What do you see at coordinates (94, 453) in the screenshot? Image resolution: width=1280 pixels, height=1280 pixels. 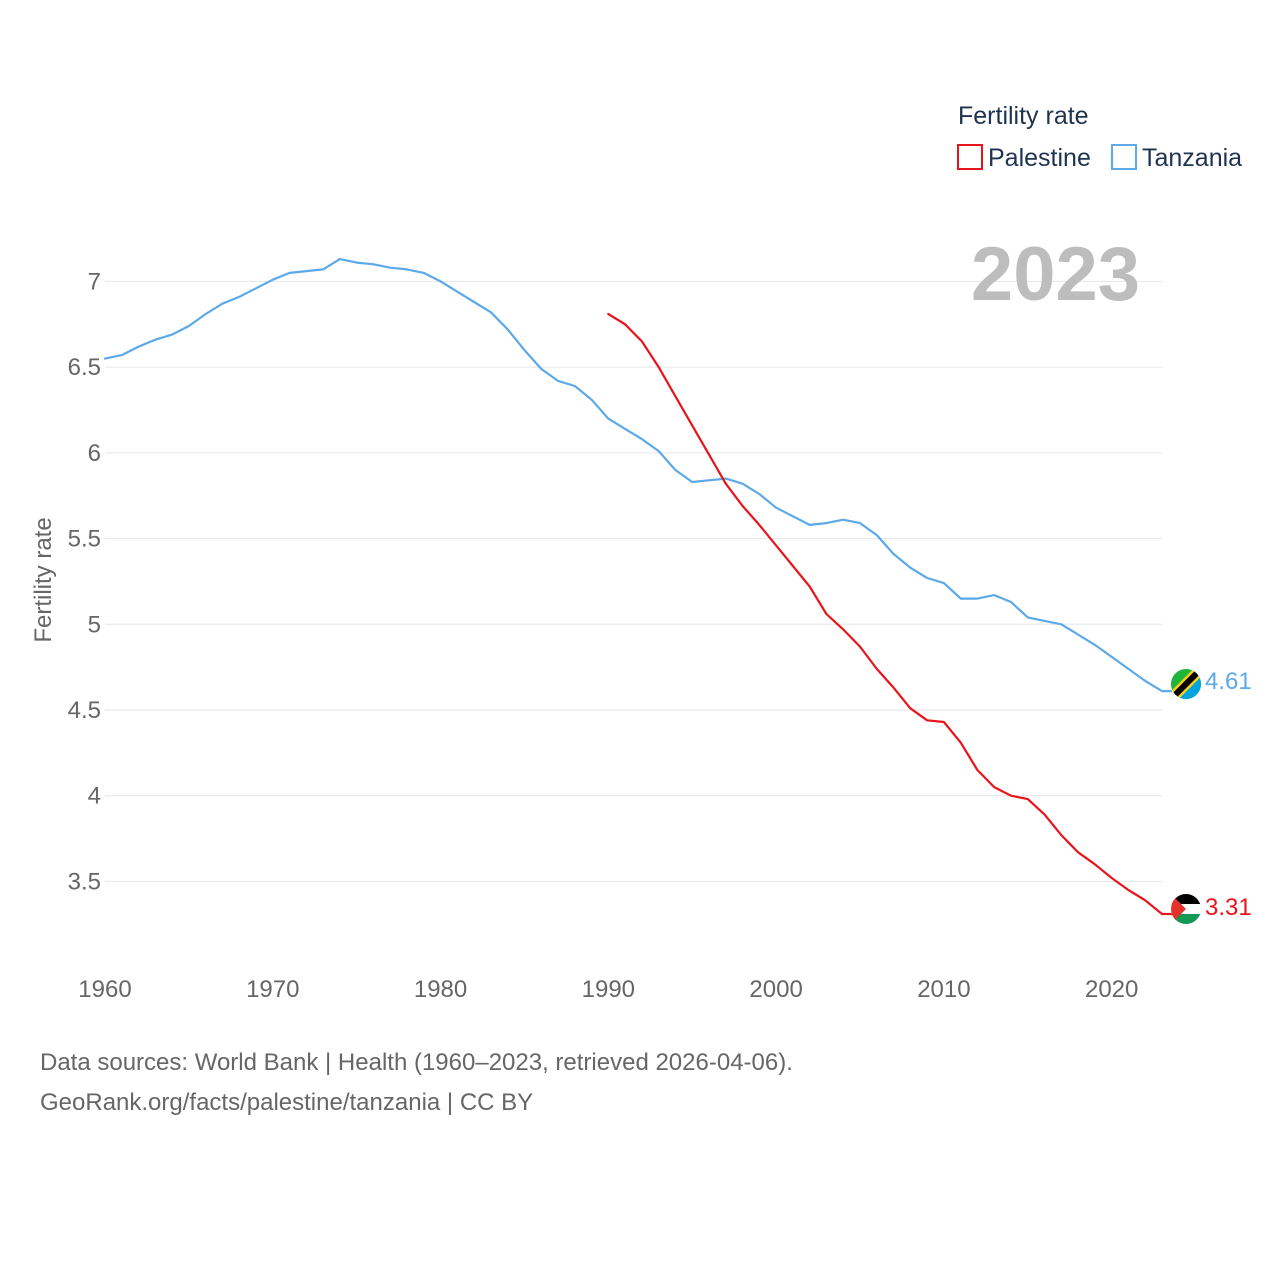 I see `y-tick-label: 6` at bounding box center [94, 453].